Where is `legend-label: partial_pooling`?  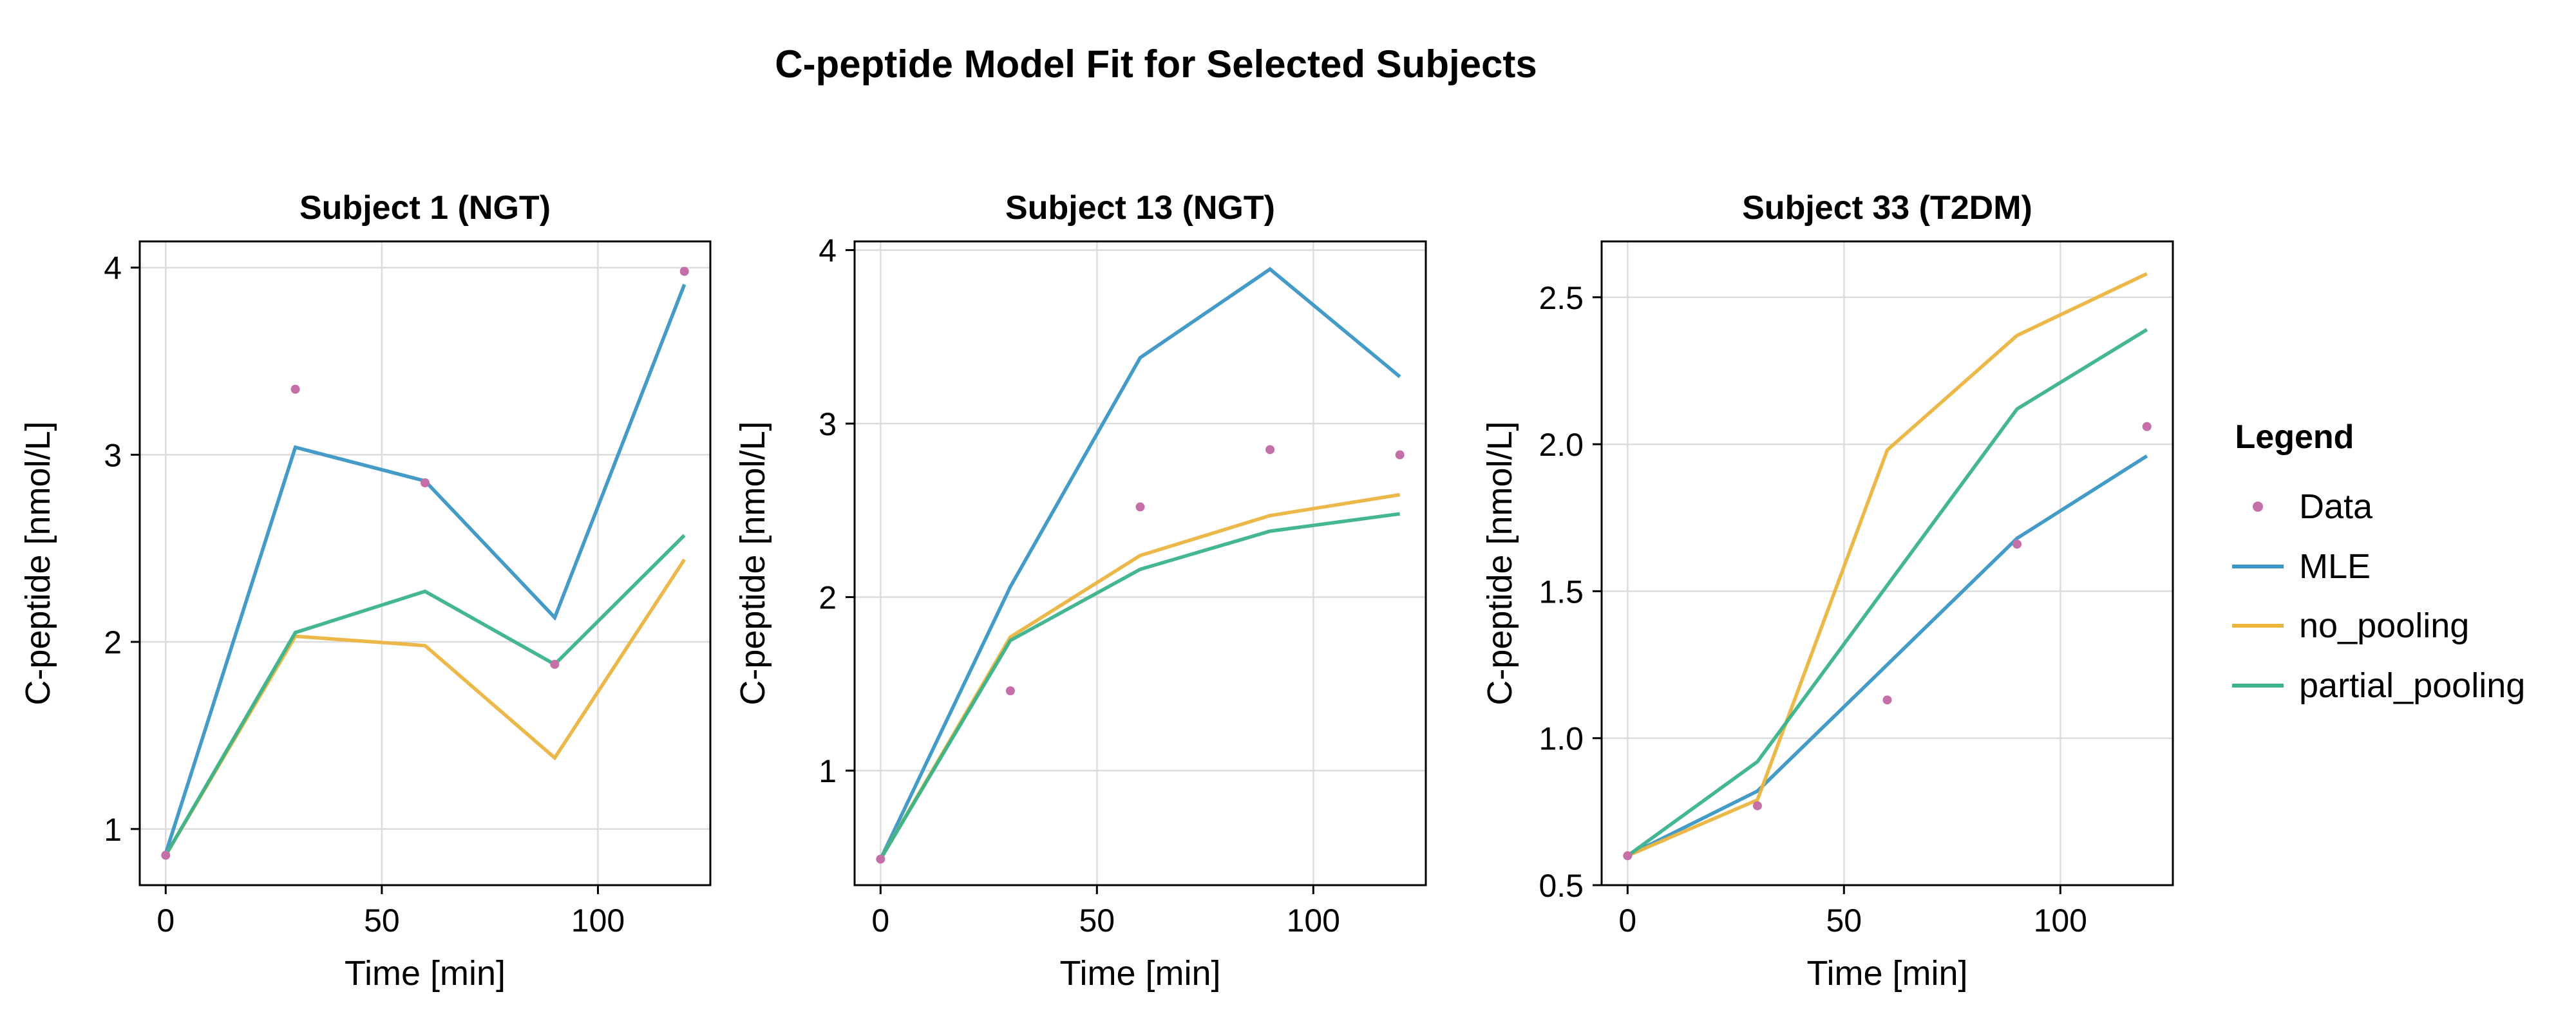
legend-label: partial_pooling is located at coordinates (2412, 685).